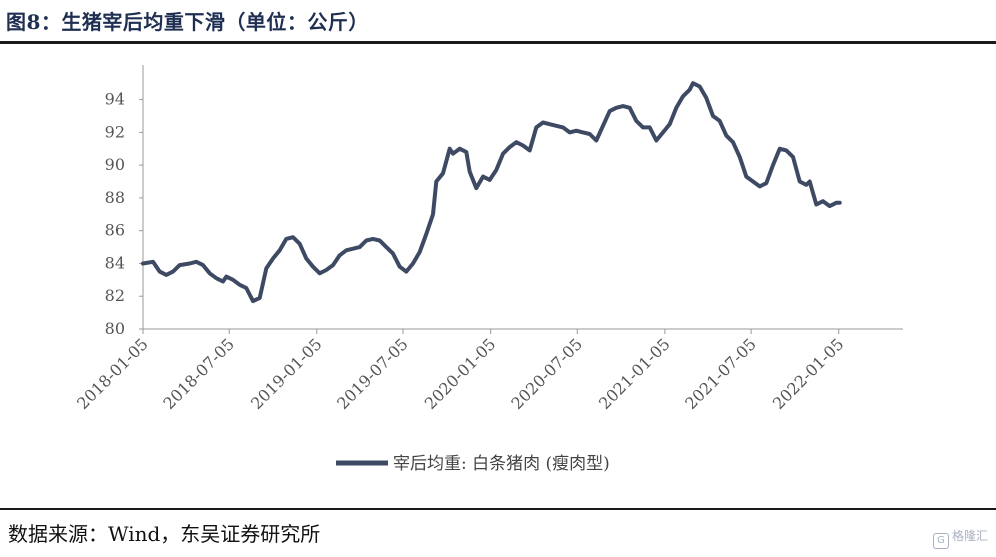 Image resolution: width=996 pixels, height=557 pixels. Describe the element at coordinates (372, 373) in the screenshot. I see `x-tick-label: 2019-07-05` at that location.